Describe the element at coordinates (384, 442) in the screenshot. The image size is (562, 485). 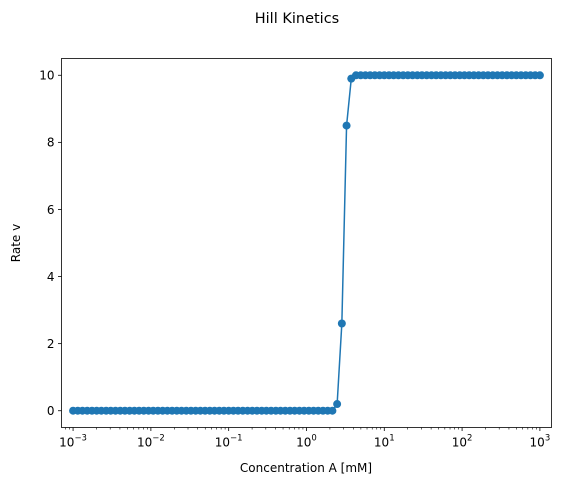
I see `x-tick-label: 10¹` at that location.